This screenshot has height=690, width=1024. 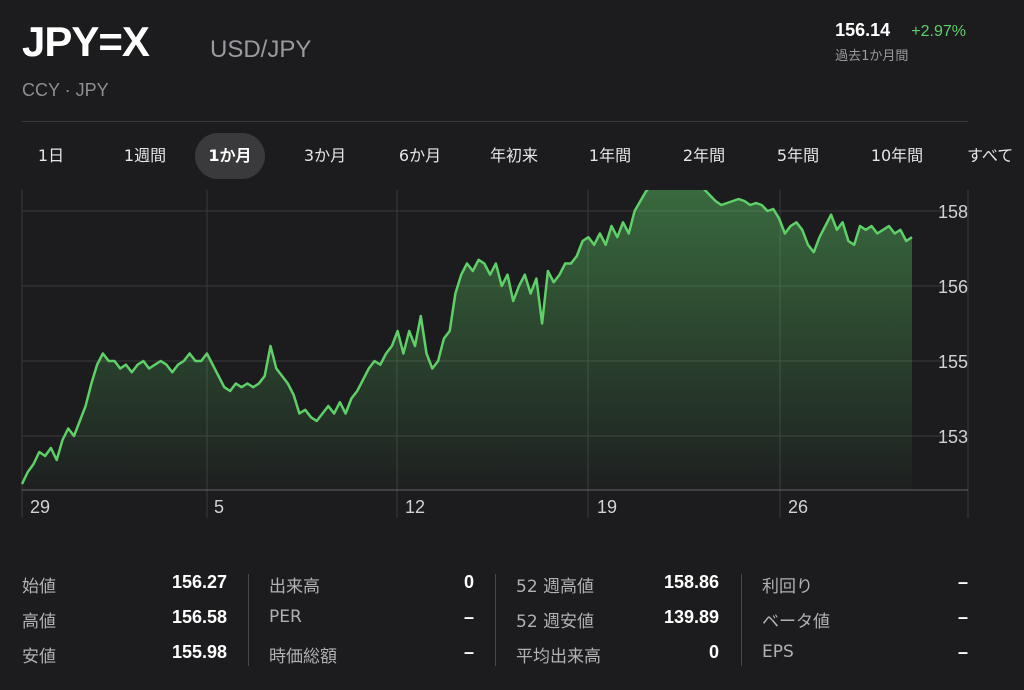 What do you see at coordinates (617, 585) in the screenshot?
I see `stat-52w-high: 52 週高値 158.86` at bounding box center [617, 585].